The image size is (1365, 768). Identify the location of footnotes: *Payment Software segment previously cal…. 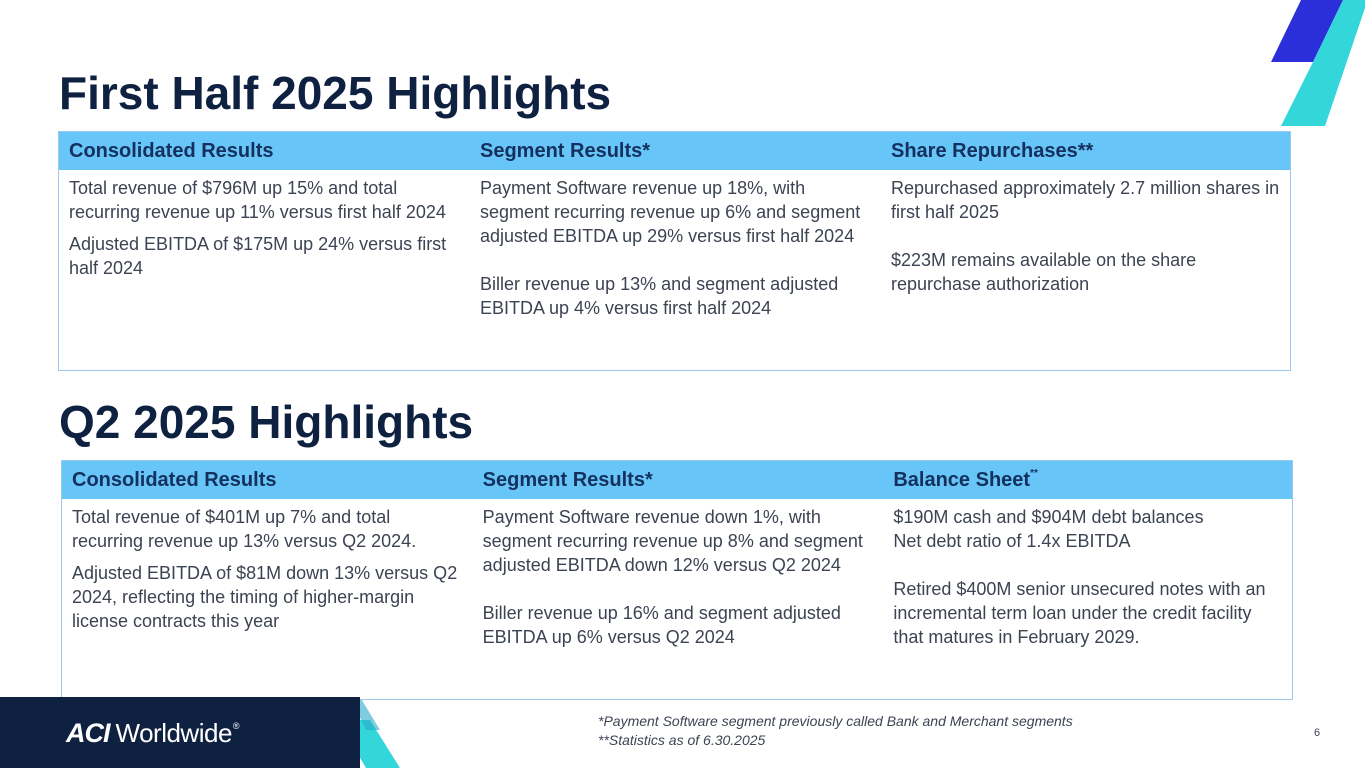
(835, 731).